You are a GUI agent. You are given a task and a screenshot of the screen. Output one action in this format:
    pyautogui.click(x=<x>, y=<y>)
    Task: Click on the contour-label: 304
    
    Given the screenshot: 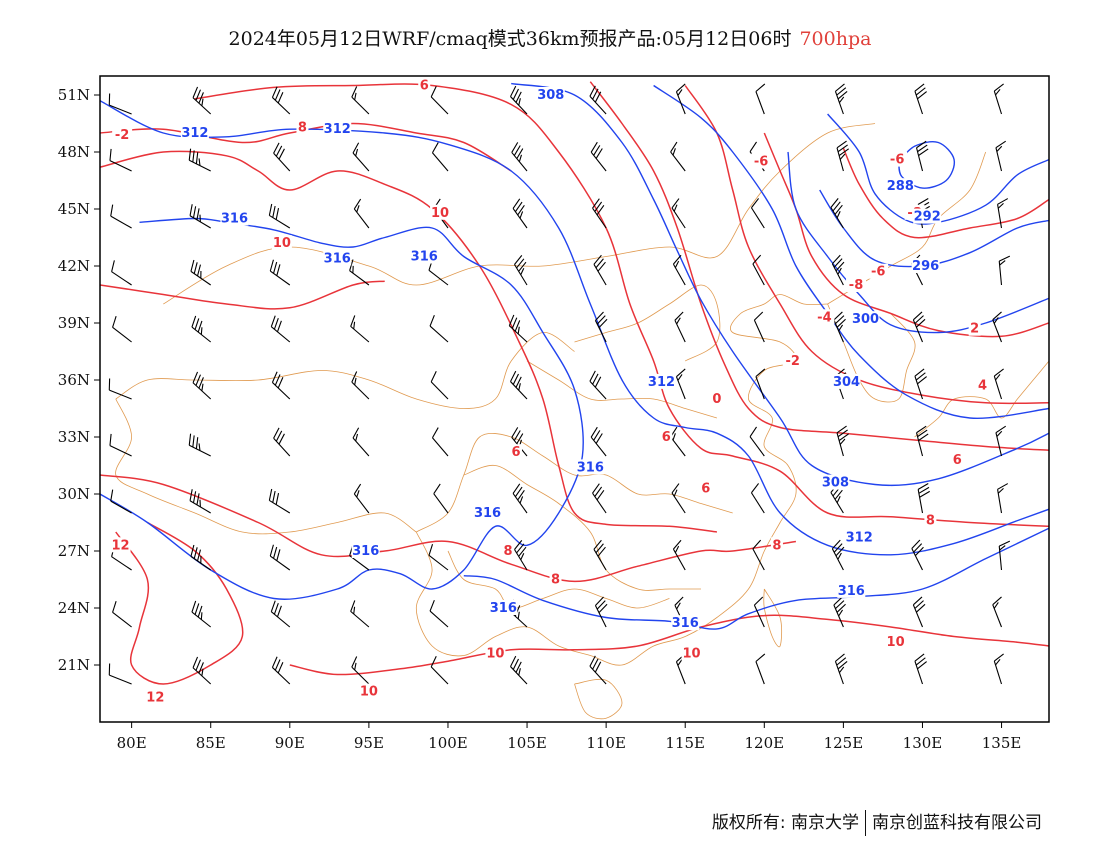 What is the action you would take?
    pyautogui.click(x=846, y=382)
    